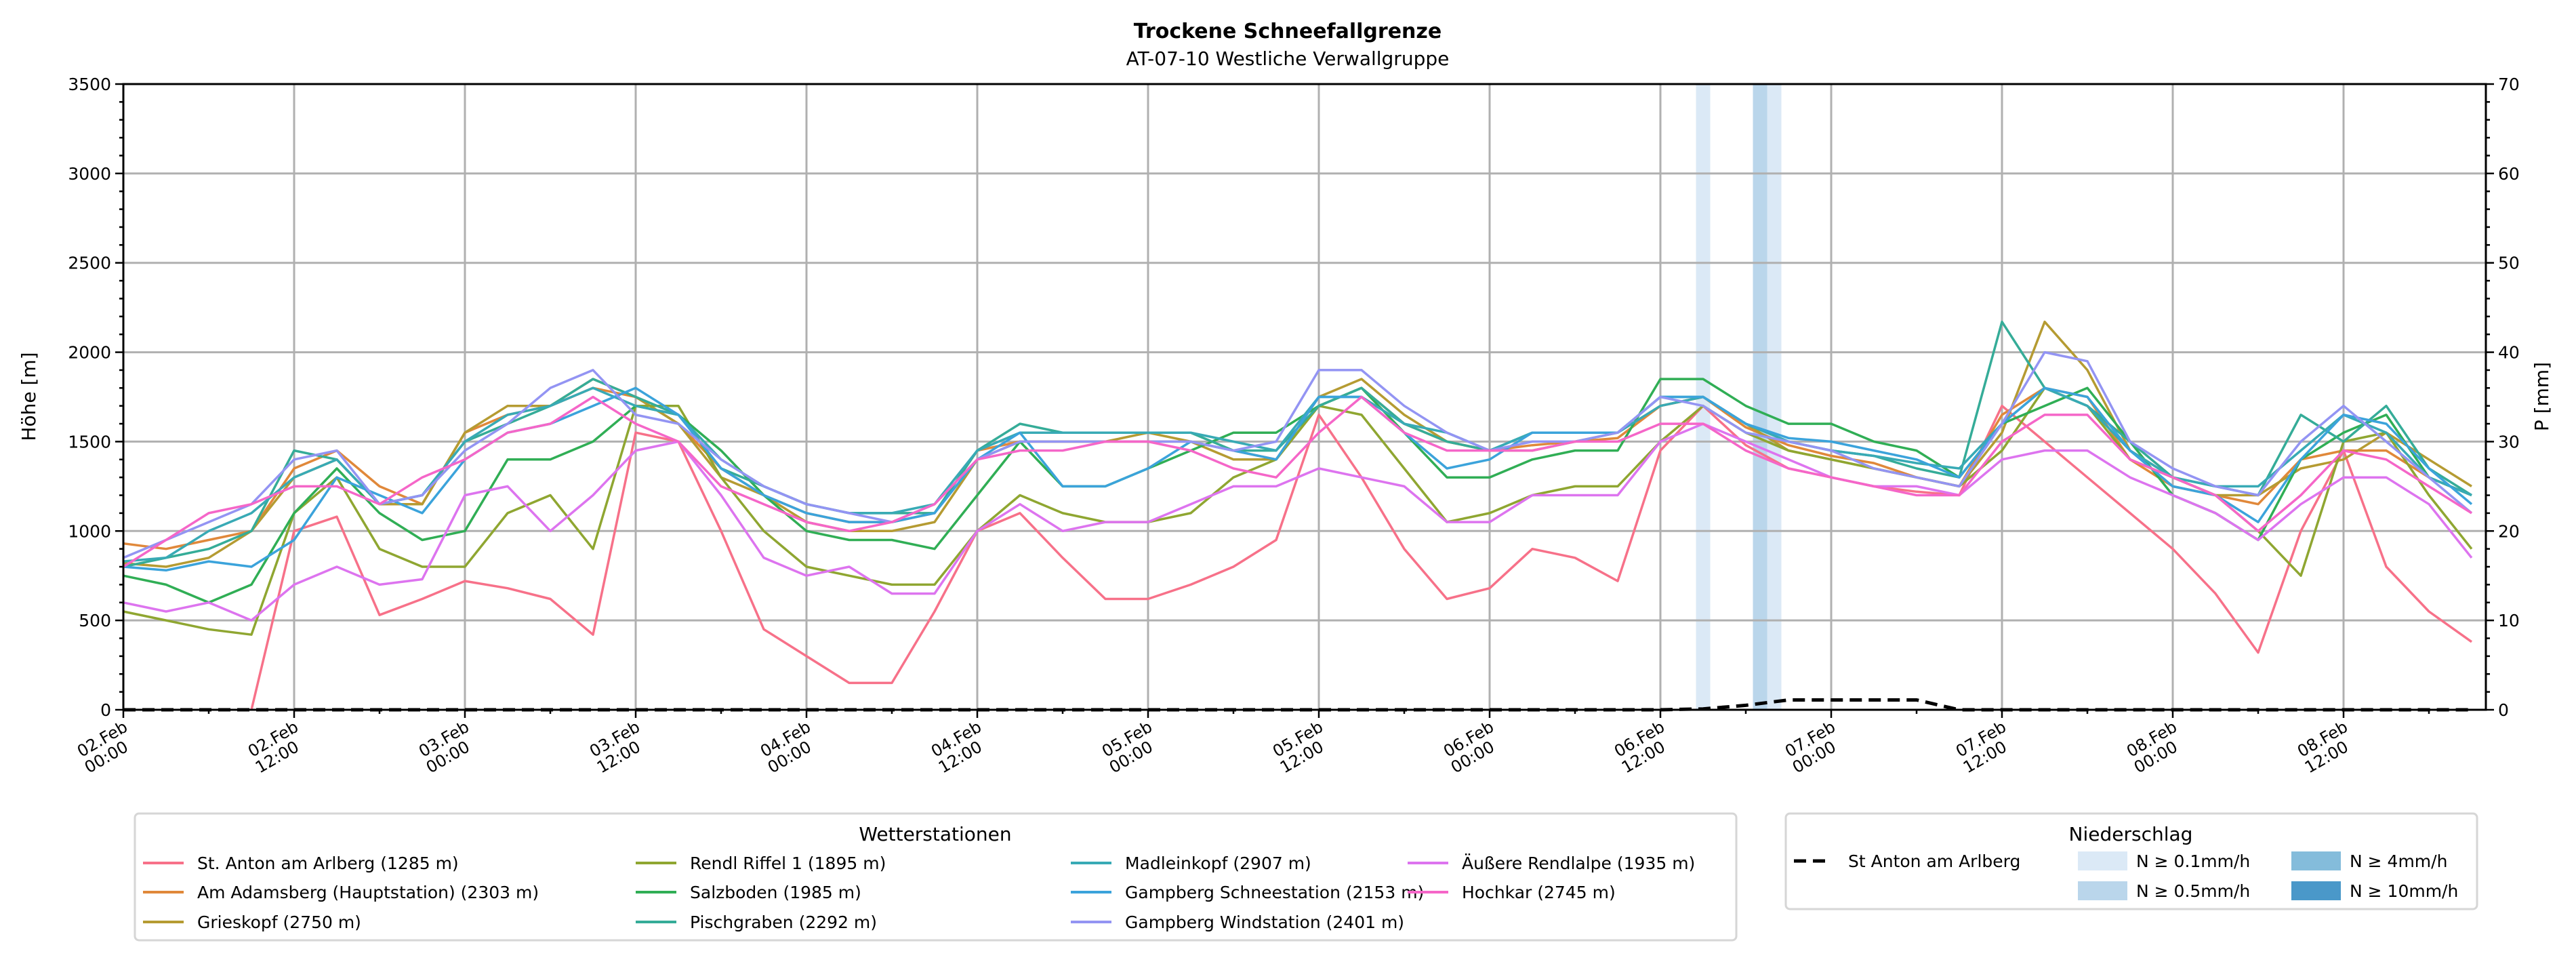  I want to click on y-tick-label: 500, so click(95, 620).